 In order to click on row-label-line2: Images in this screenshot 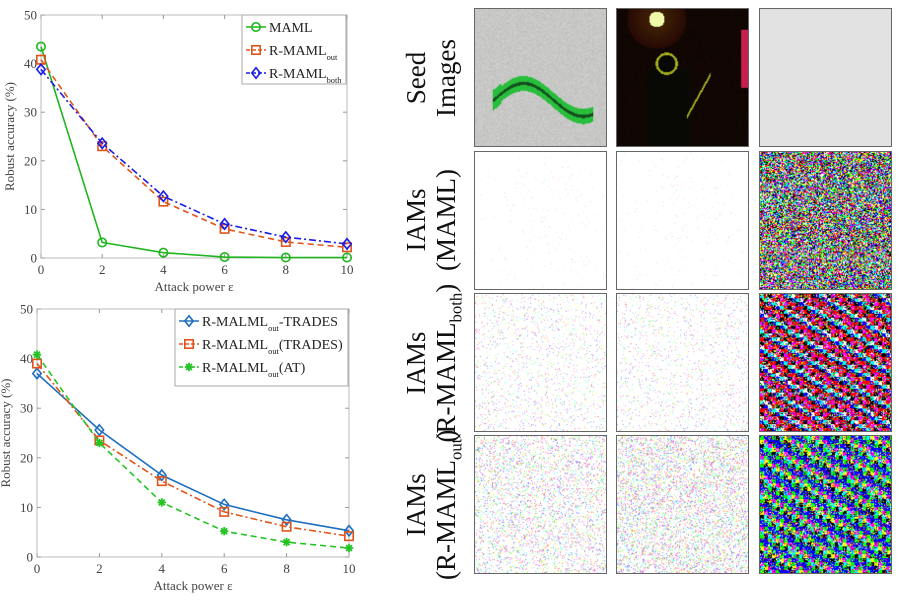, I will do `click(446, 78)`.